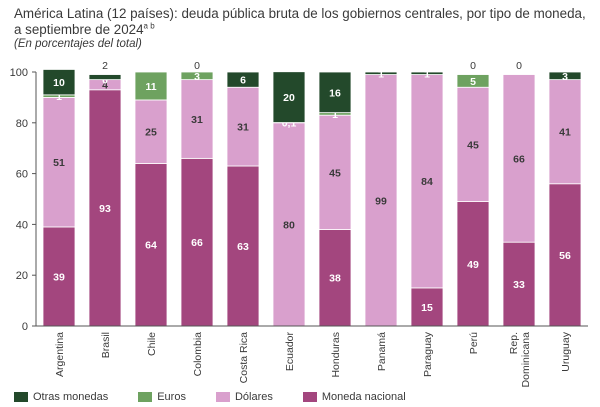 This screenshot has height=407, width=600. I want to click on bar-group: 64 25 11, so click(151, 199).